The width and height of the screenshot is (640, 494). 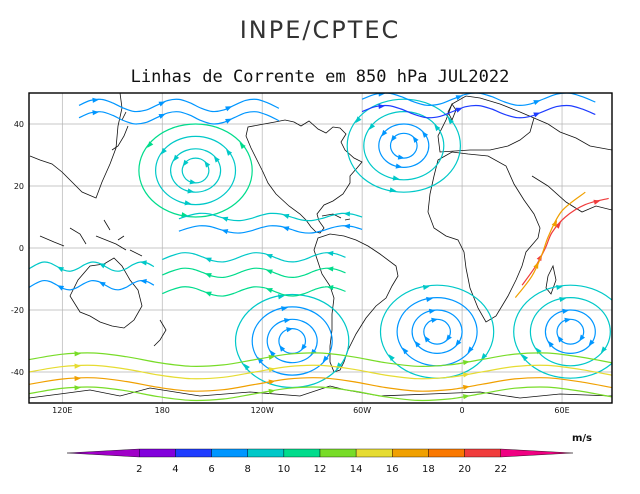 What do you see at coordinates (362, 410) in the screenshot?
I see `x-tick-label: 60W` at bounding box center [362, 410].